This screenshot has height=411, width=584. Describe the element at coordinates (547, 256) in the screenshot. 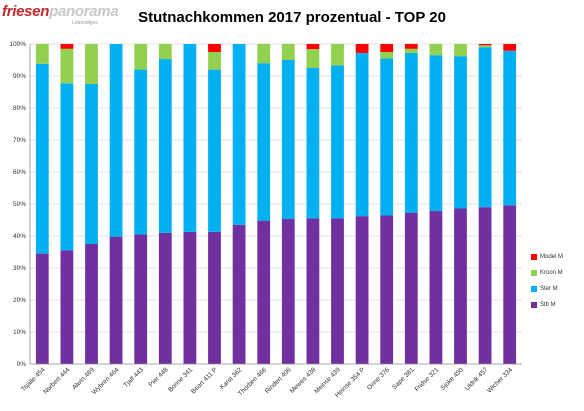

I see `legend-item: Model M` at that location.